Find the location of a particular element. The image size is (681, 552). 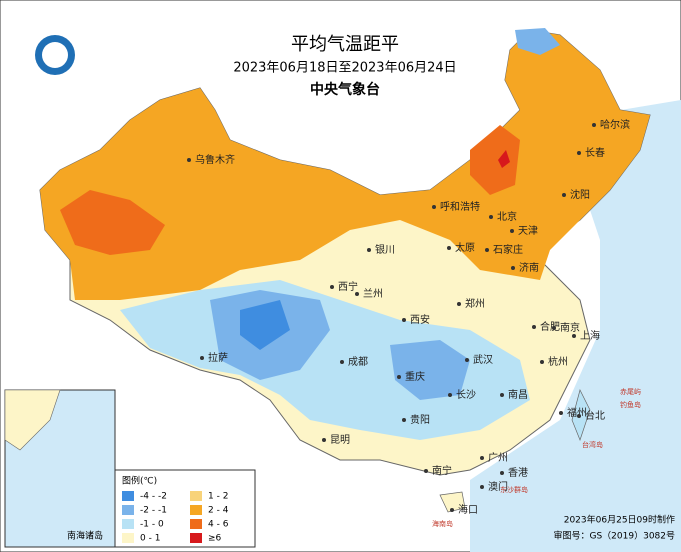

island-label: 钓鱼岛 is located at coordinates (630, 404).